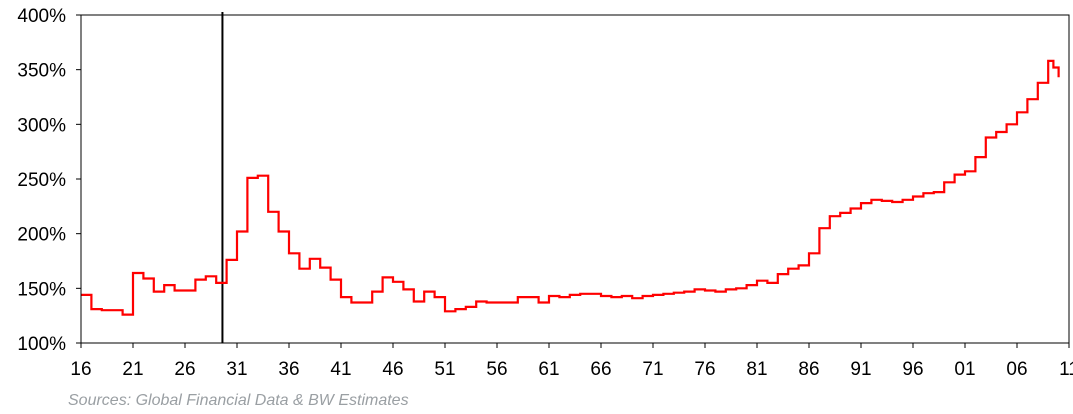 The image size is (1073, 414). Describe the element at coordinates (548, 369) in the screenshot. I see `x-tick-label: 61` at that location.